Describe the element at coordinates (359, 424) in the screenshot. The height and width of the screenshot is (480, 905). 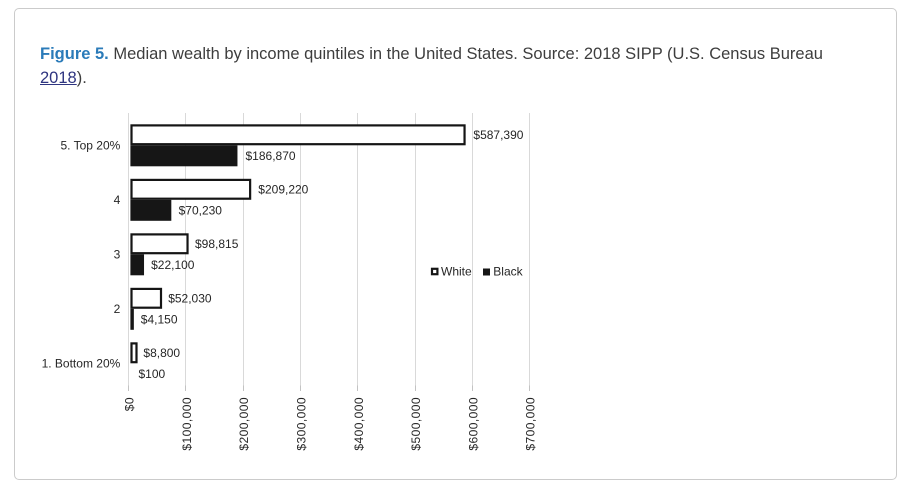
I see `svg-text: $400,000` at that location.